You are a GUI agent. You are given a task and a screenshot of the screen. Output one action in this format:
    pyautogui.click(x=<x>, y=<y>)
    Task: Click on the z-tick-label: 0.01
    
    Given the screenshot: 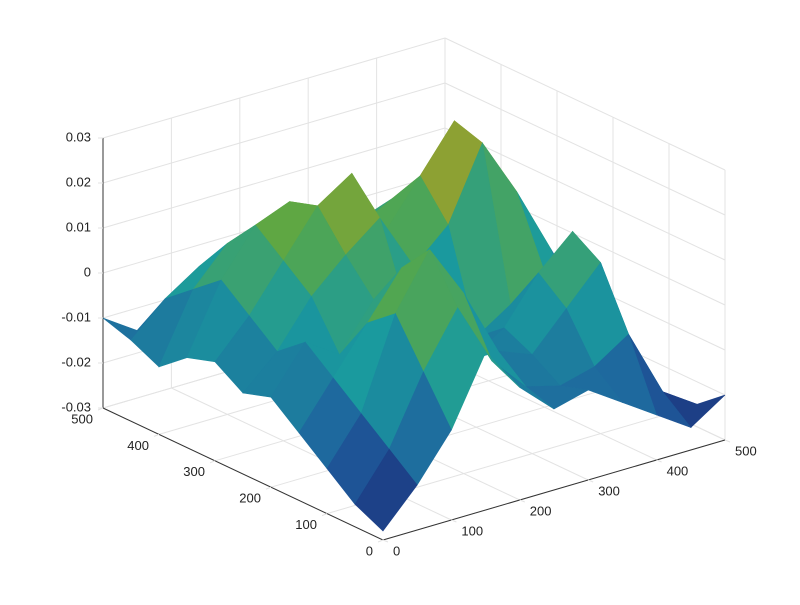 What is the action you would take?
    pyautogui.click(x=78, y=226)
    